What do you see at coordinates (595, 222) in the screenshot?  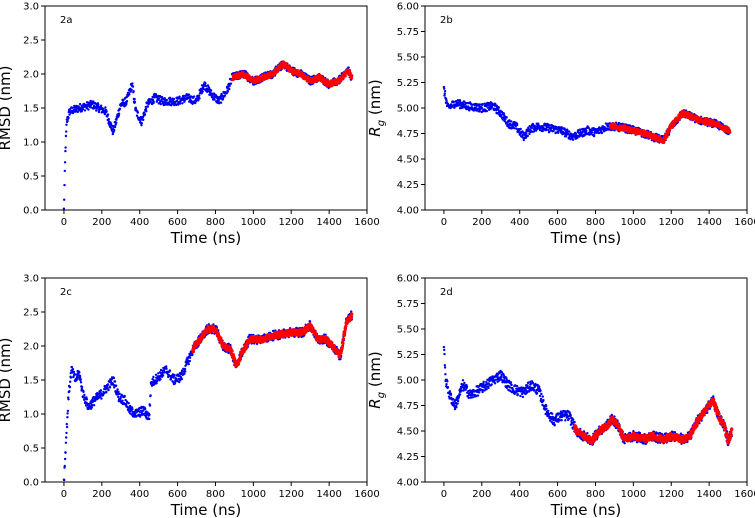 I see `x-tick-label: 800` at bounding box center [595, 222].